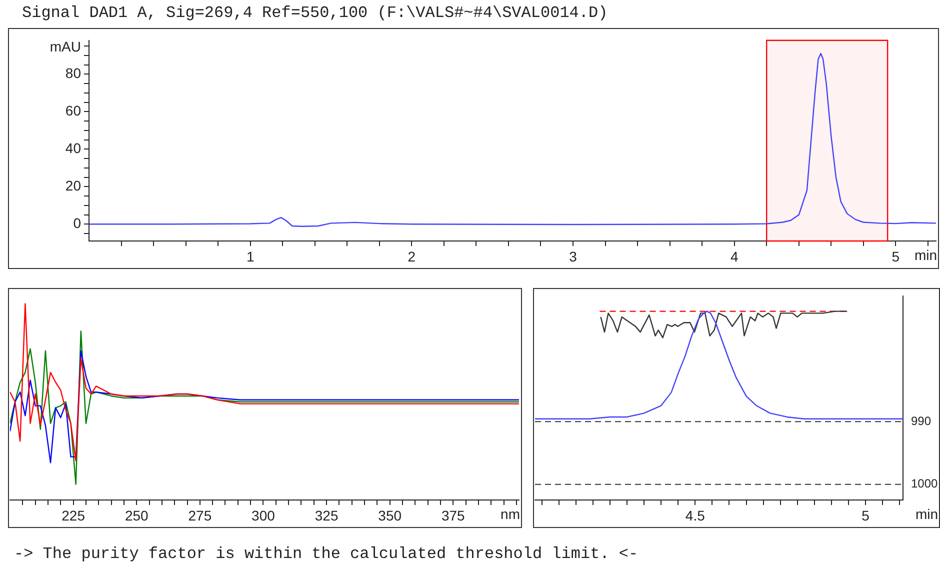  Describe the element at coordinates (695, 515) in the screenshot. I see `x-tick-label: 4.5` at that location.